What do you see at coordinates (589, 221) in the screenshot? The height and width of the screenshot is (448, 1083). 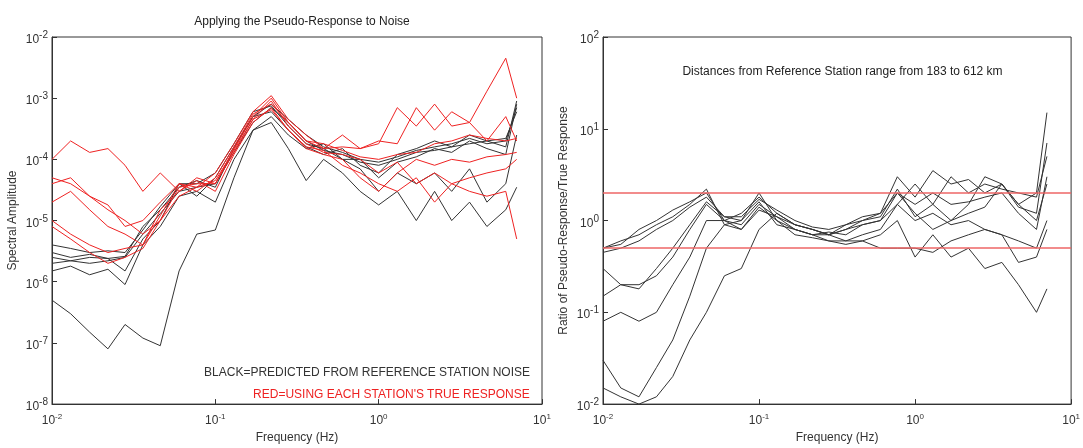 I see `y-tick-label: 10$^{0}$` at bounding box center [589, 221].